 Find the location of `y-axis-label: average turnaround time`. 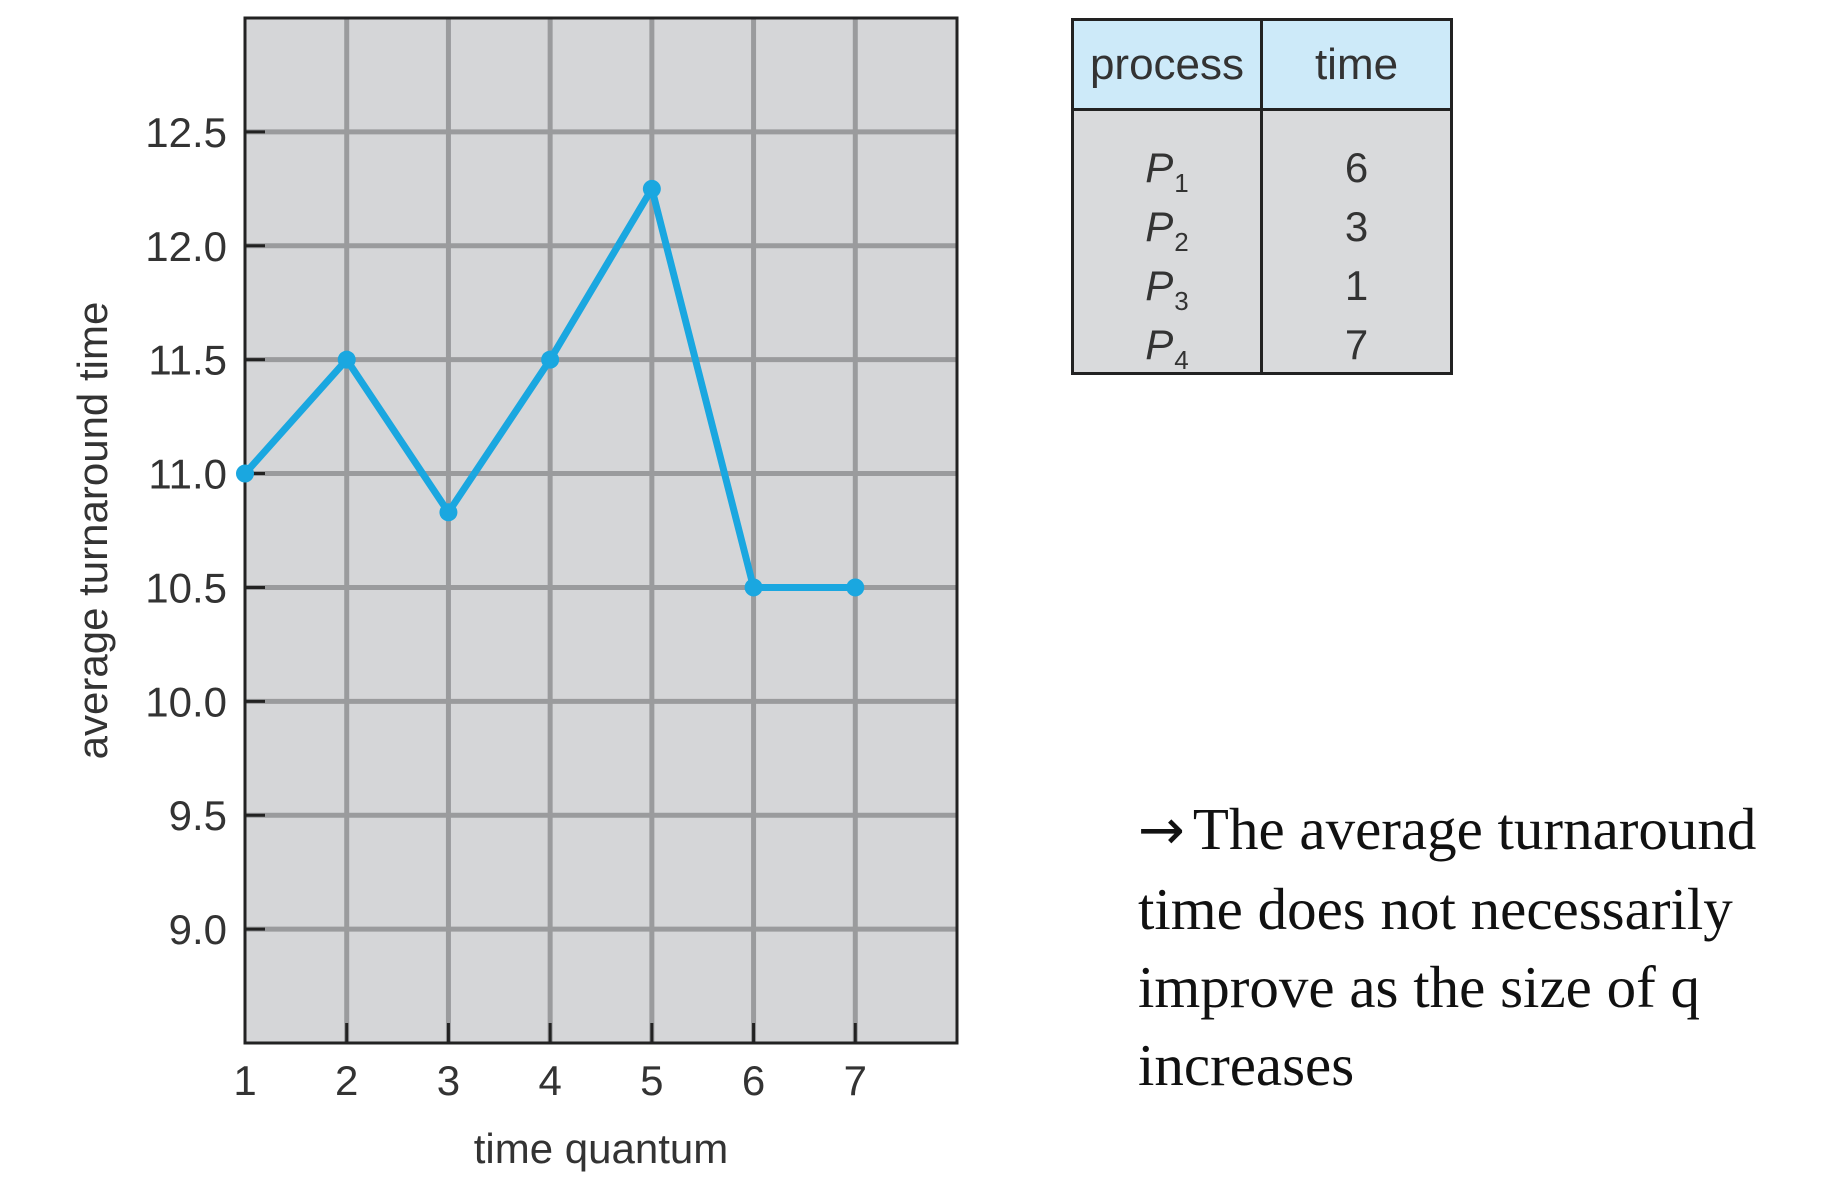

y-axis-label: average turnaround time is located at coordinates (92, 531).